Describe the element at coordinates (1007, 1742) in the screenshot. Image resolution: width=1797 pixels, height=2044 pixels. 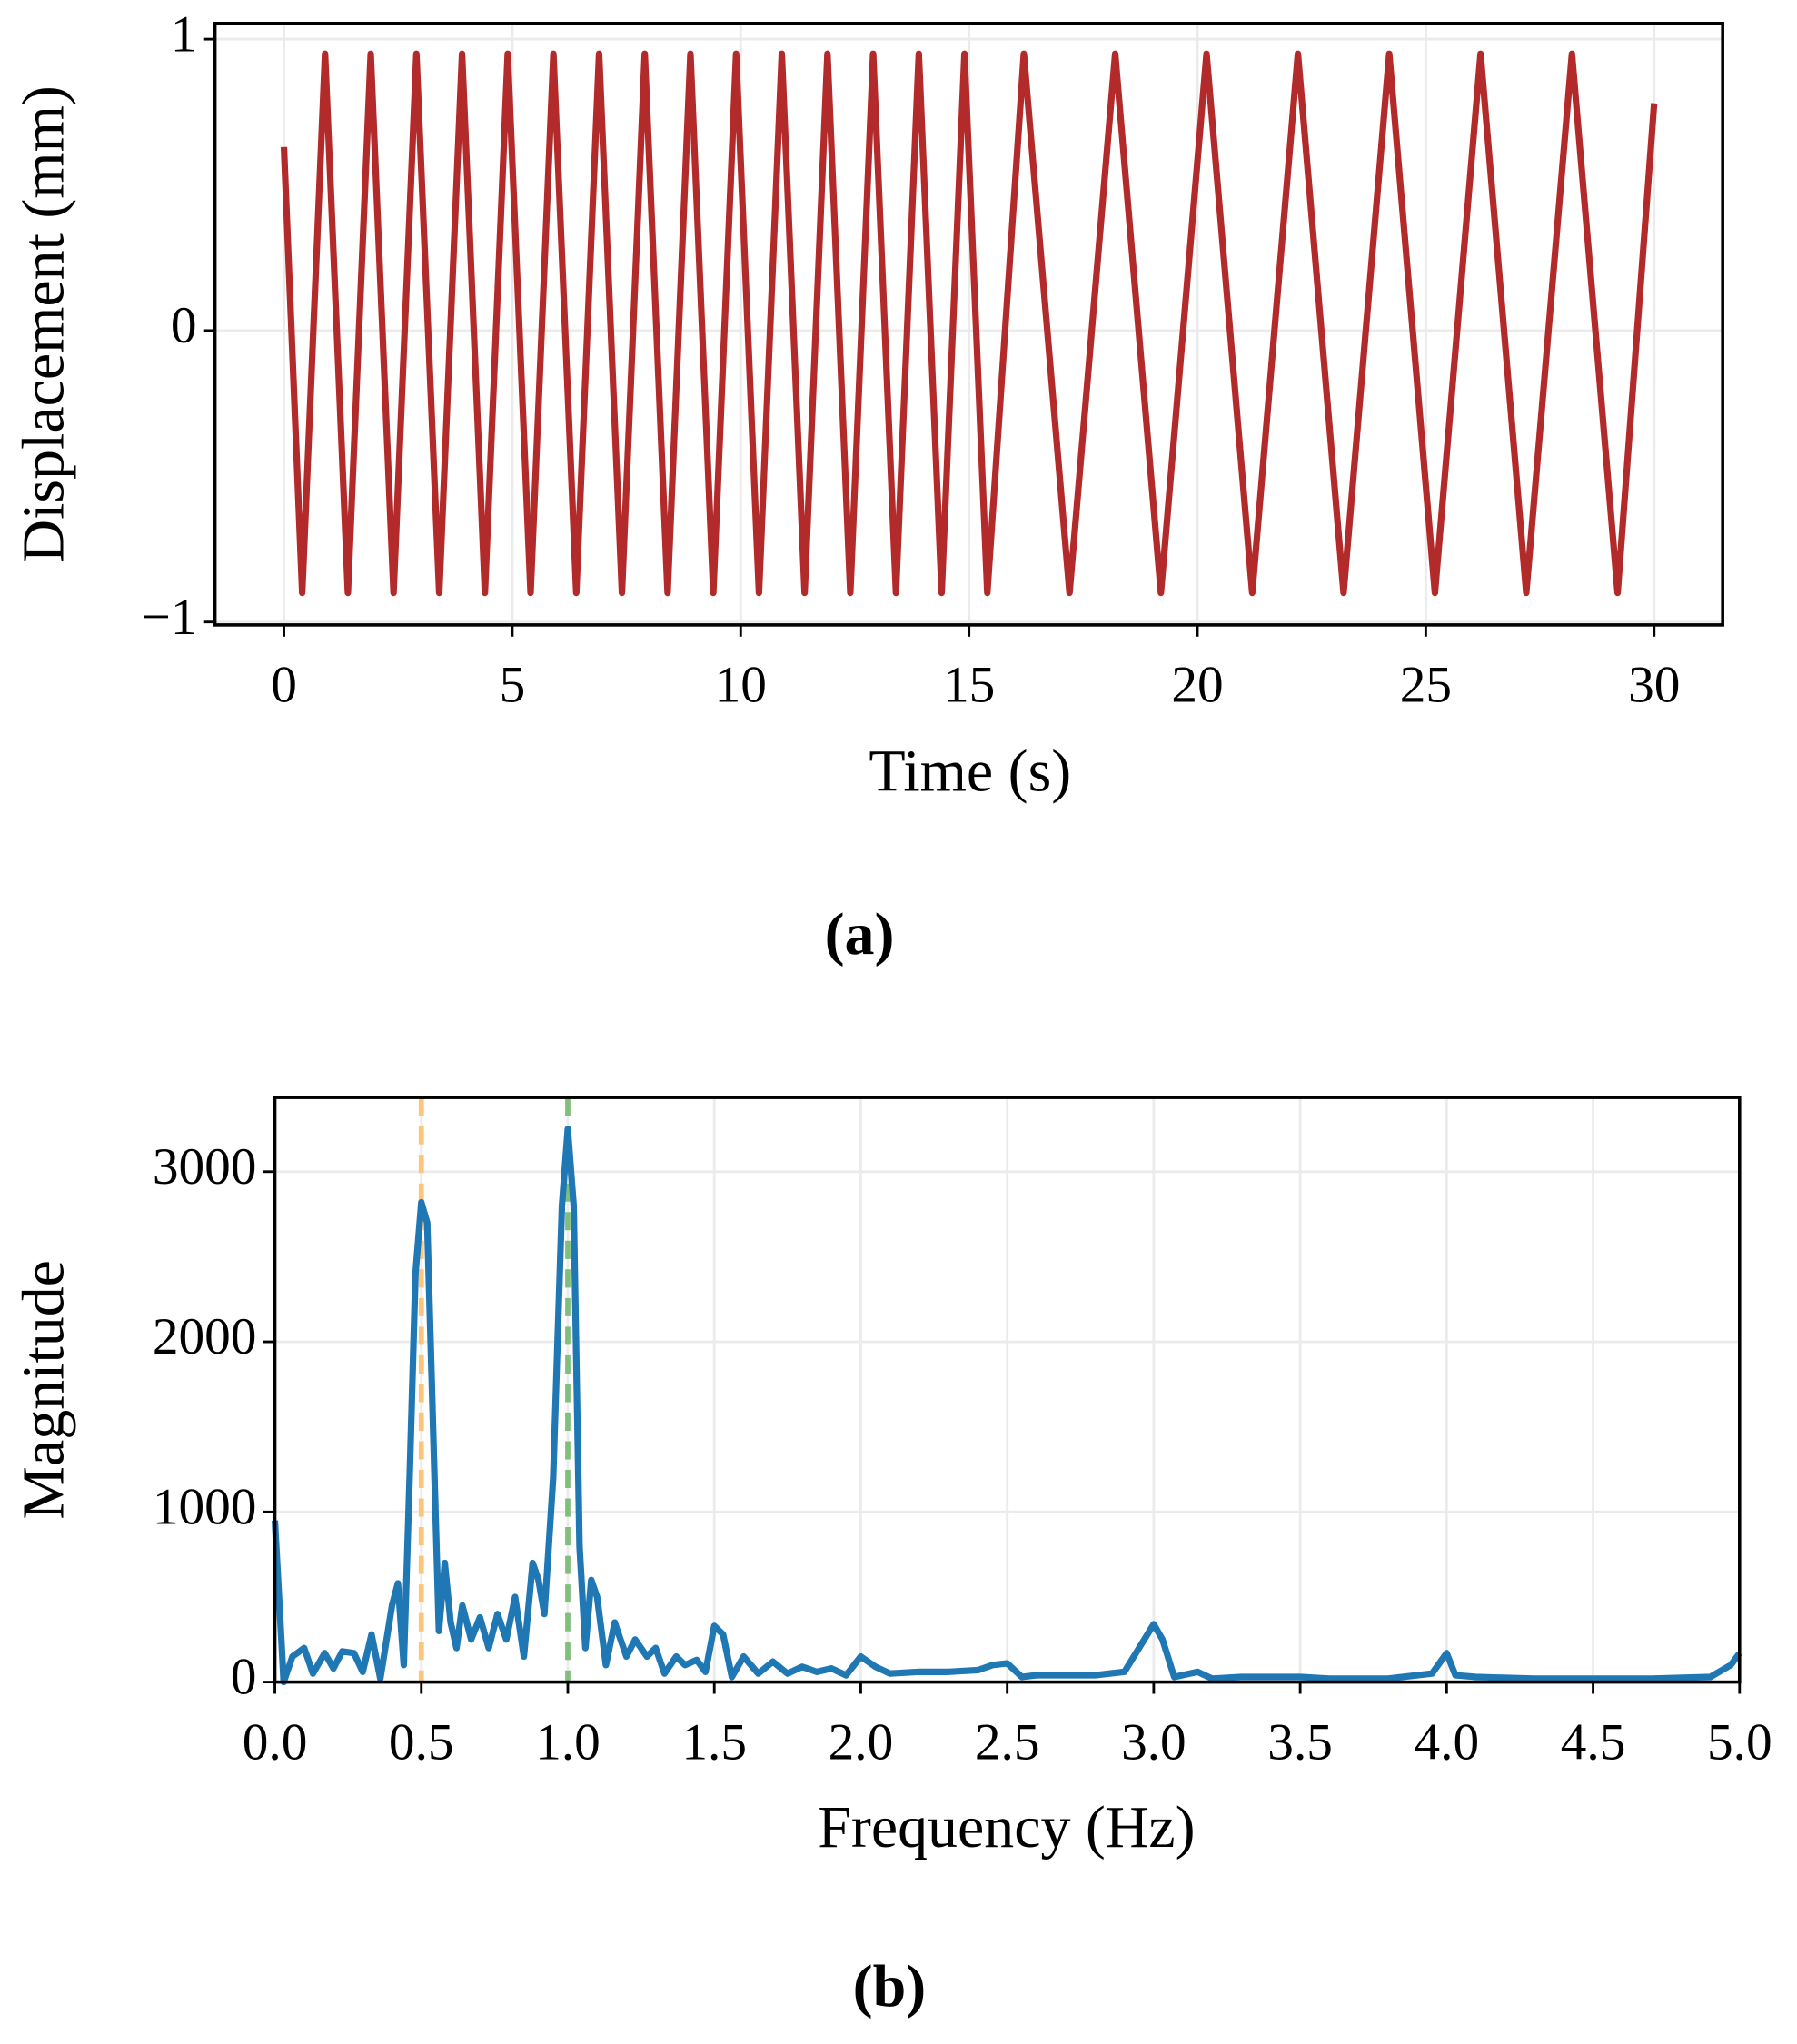
I see `x-tick-label: 2.5` at that location.